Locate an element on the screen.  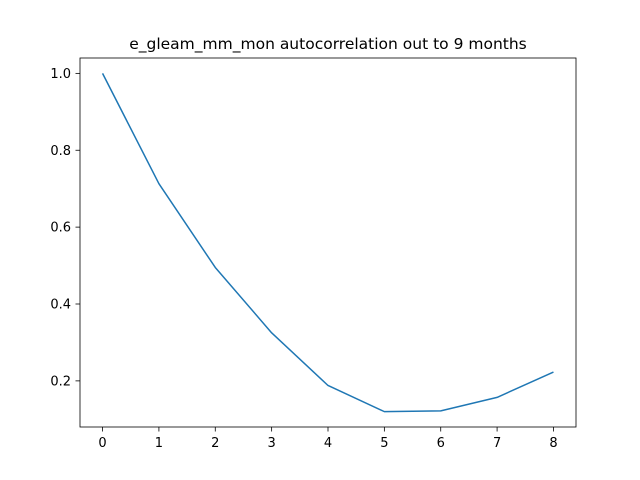
y-tick-label: 0.4 is located at coordinates (60, 305).